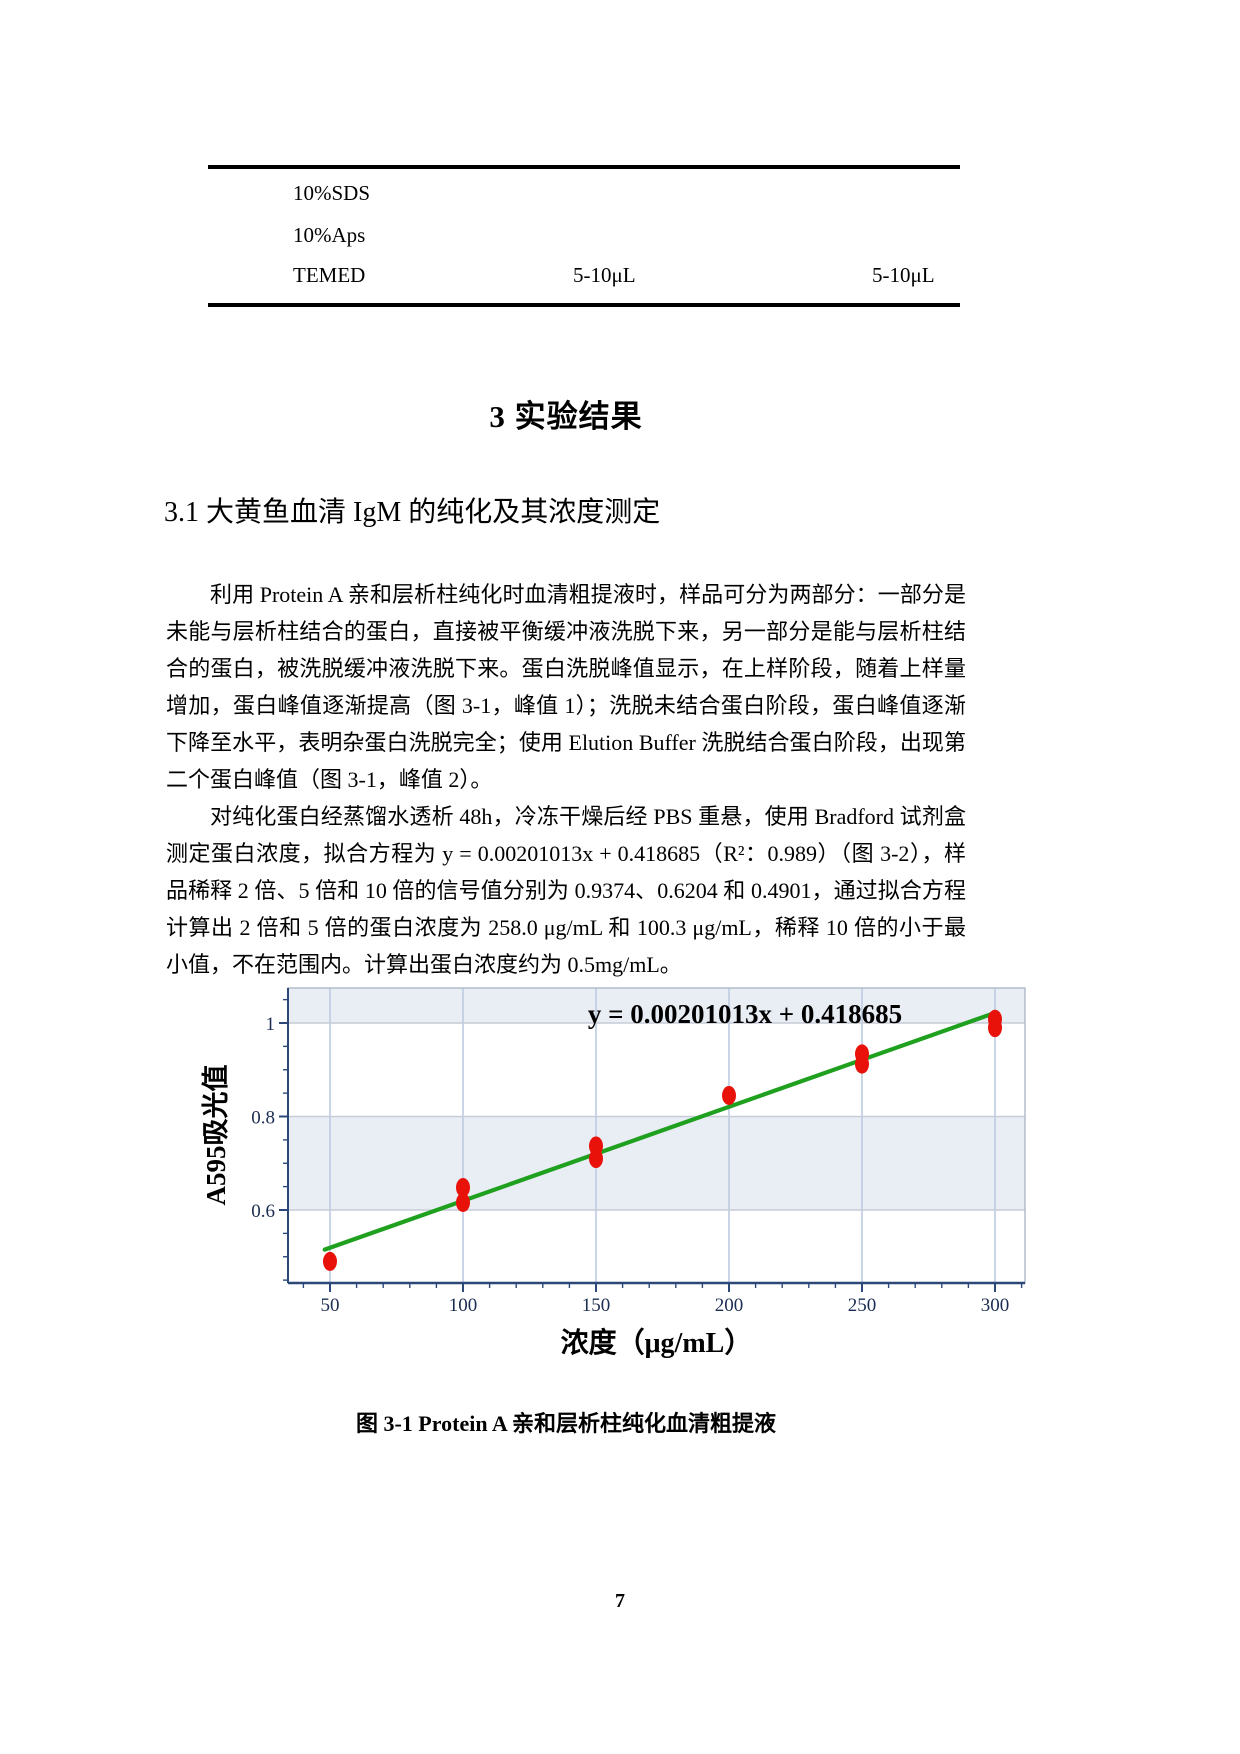 The image size is (1240, 1754). Describe the element at coordinates (596, 1305) in the screenshot. I see `x-tick-label: 150` at that location.